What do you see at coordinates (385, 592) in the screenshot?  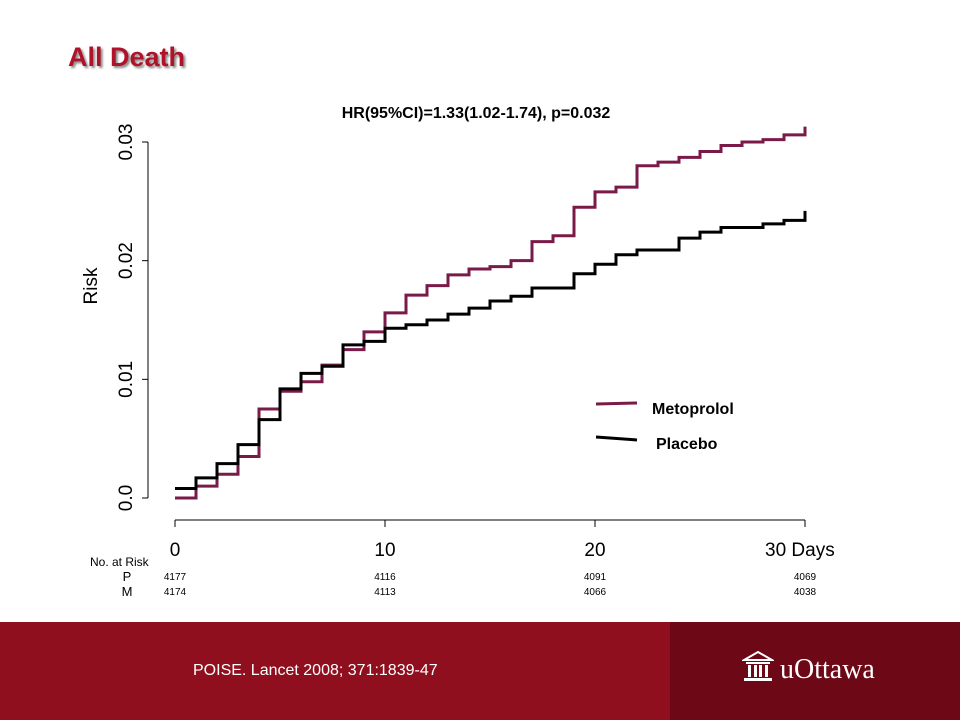 I see `at-risk-value: 4113` at bounding box center [385, 592].